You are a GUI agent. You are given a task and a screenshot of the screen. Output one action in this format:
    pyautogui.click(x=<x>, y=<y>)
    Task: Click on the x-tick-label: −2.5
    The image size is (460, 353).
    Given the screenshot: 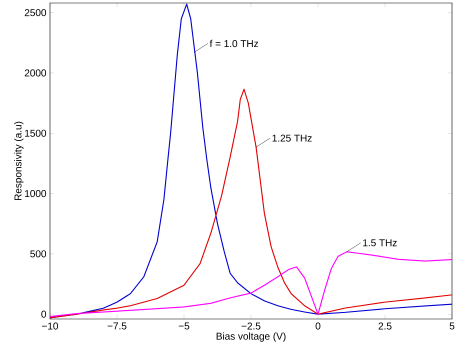 What is the action you would take?
    pyautogui.click(x=251, y=326)
    